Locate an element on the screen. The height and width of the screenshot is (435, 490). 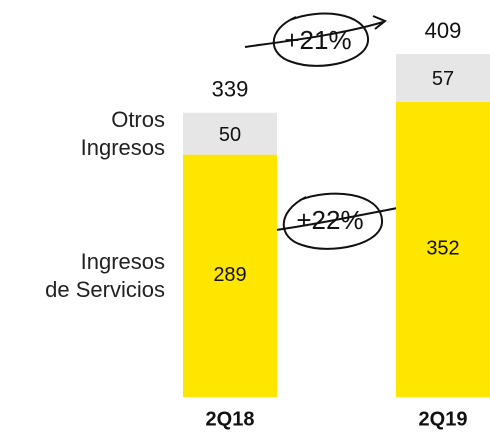
segment-label: 289 is located at coordinates (229, 275).